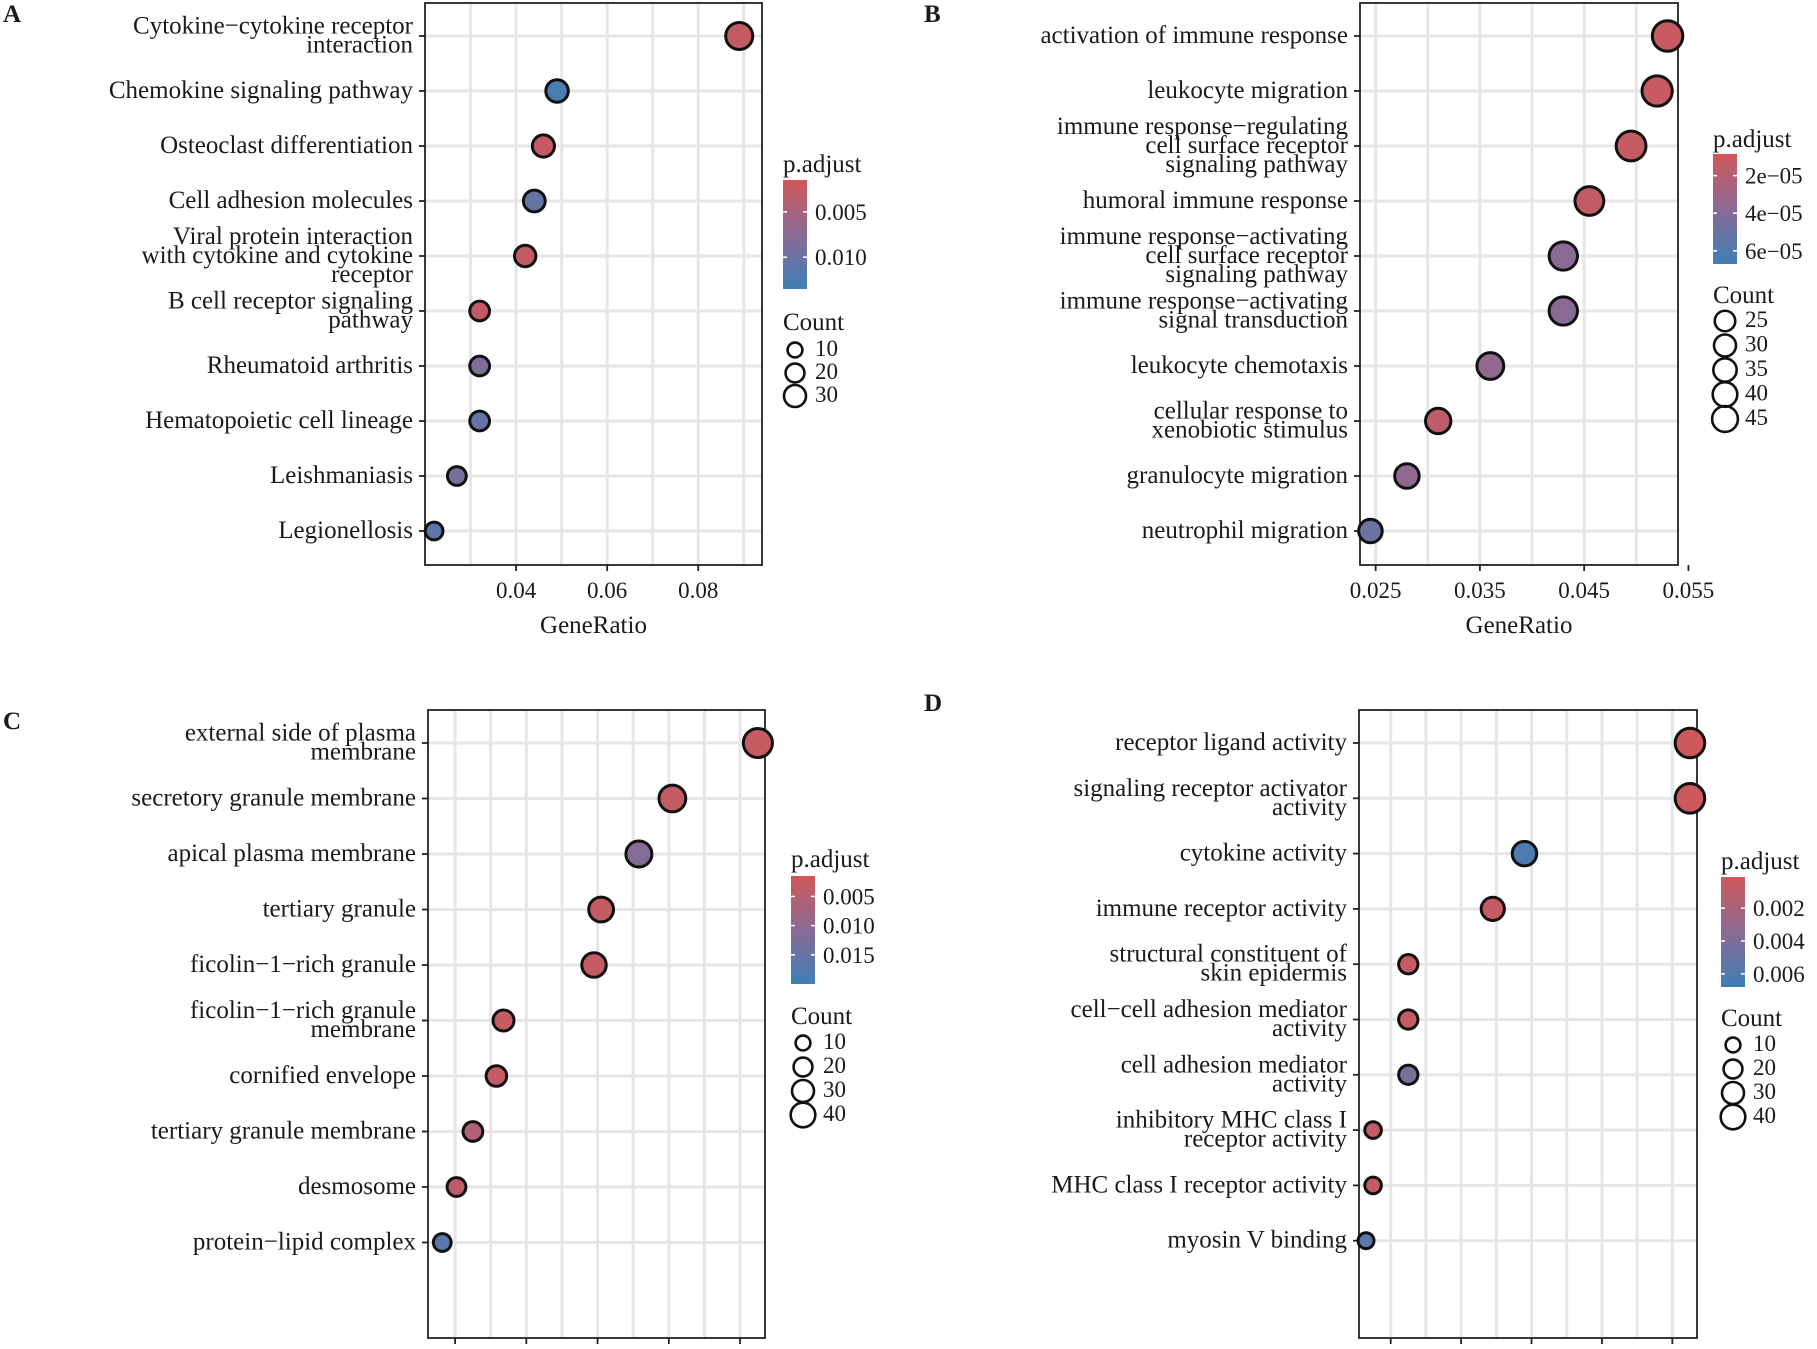  Describe the element at coordinates (698, 590) in the screenshot. I see `x-tick-label: 0.08` at that location.